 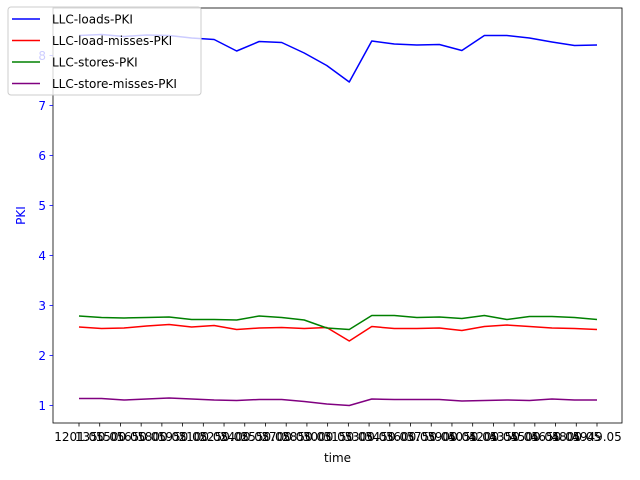 What do you see at coordinates (42, 406) in the screenshot?
I see `y-tick-label: 1` at bounding box center [42, 406].